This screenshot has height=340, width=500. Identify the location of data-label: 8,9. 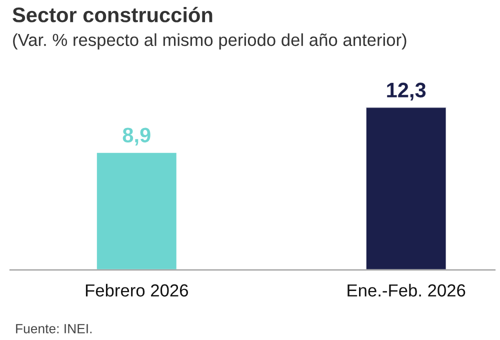
(136, 137).